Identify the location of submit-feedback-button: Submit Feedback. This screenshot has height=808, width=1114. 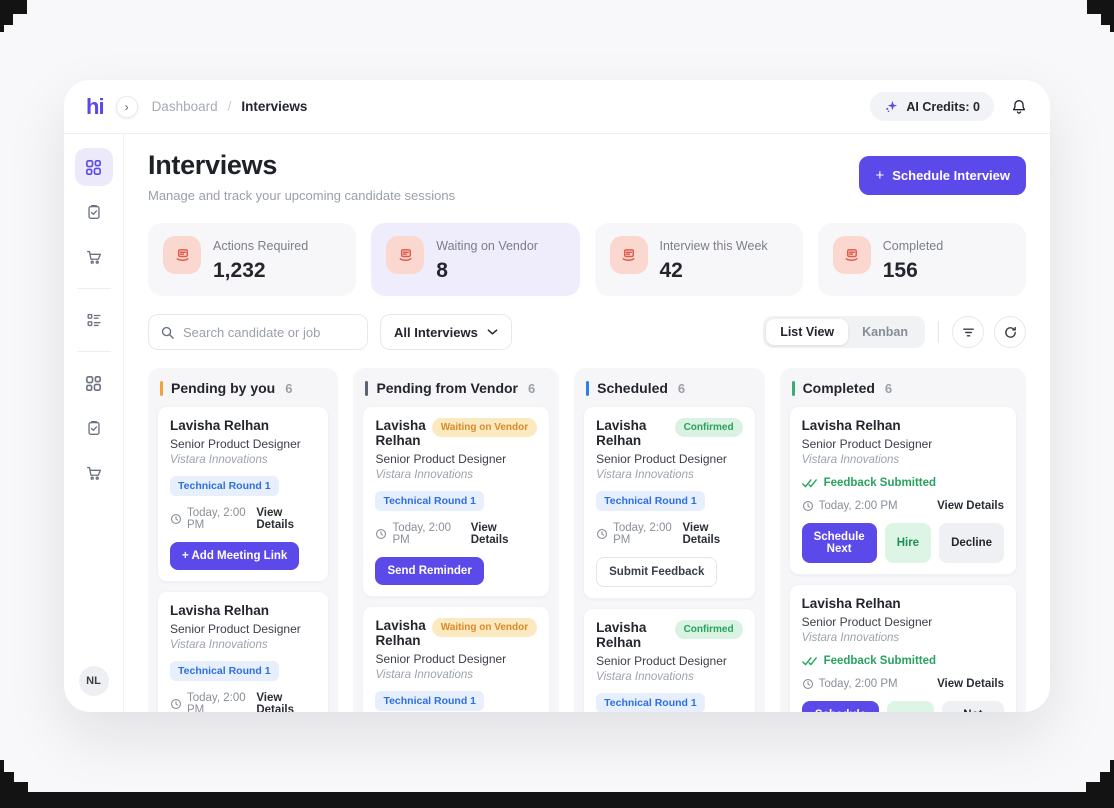
(657, 572).